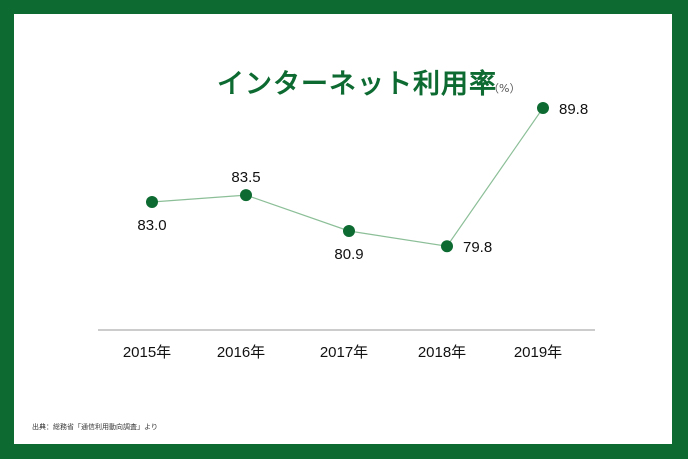  Describe the element at coordinates (538, 352) in the screenshot. I see `x-tick-label: 2019年` at that location.